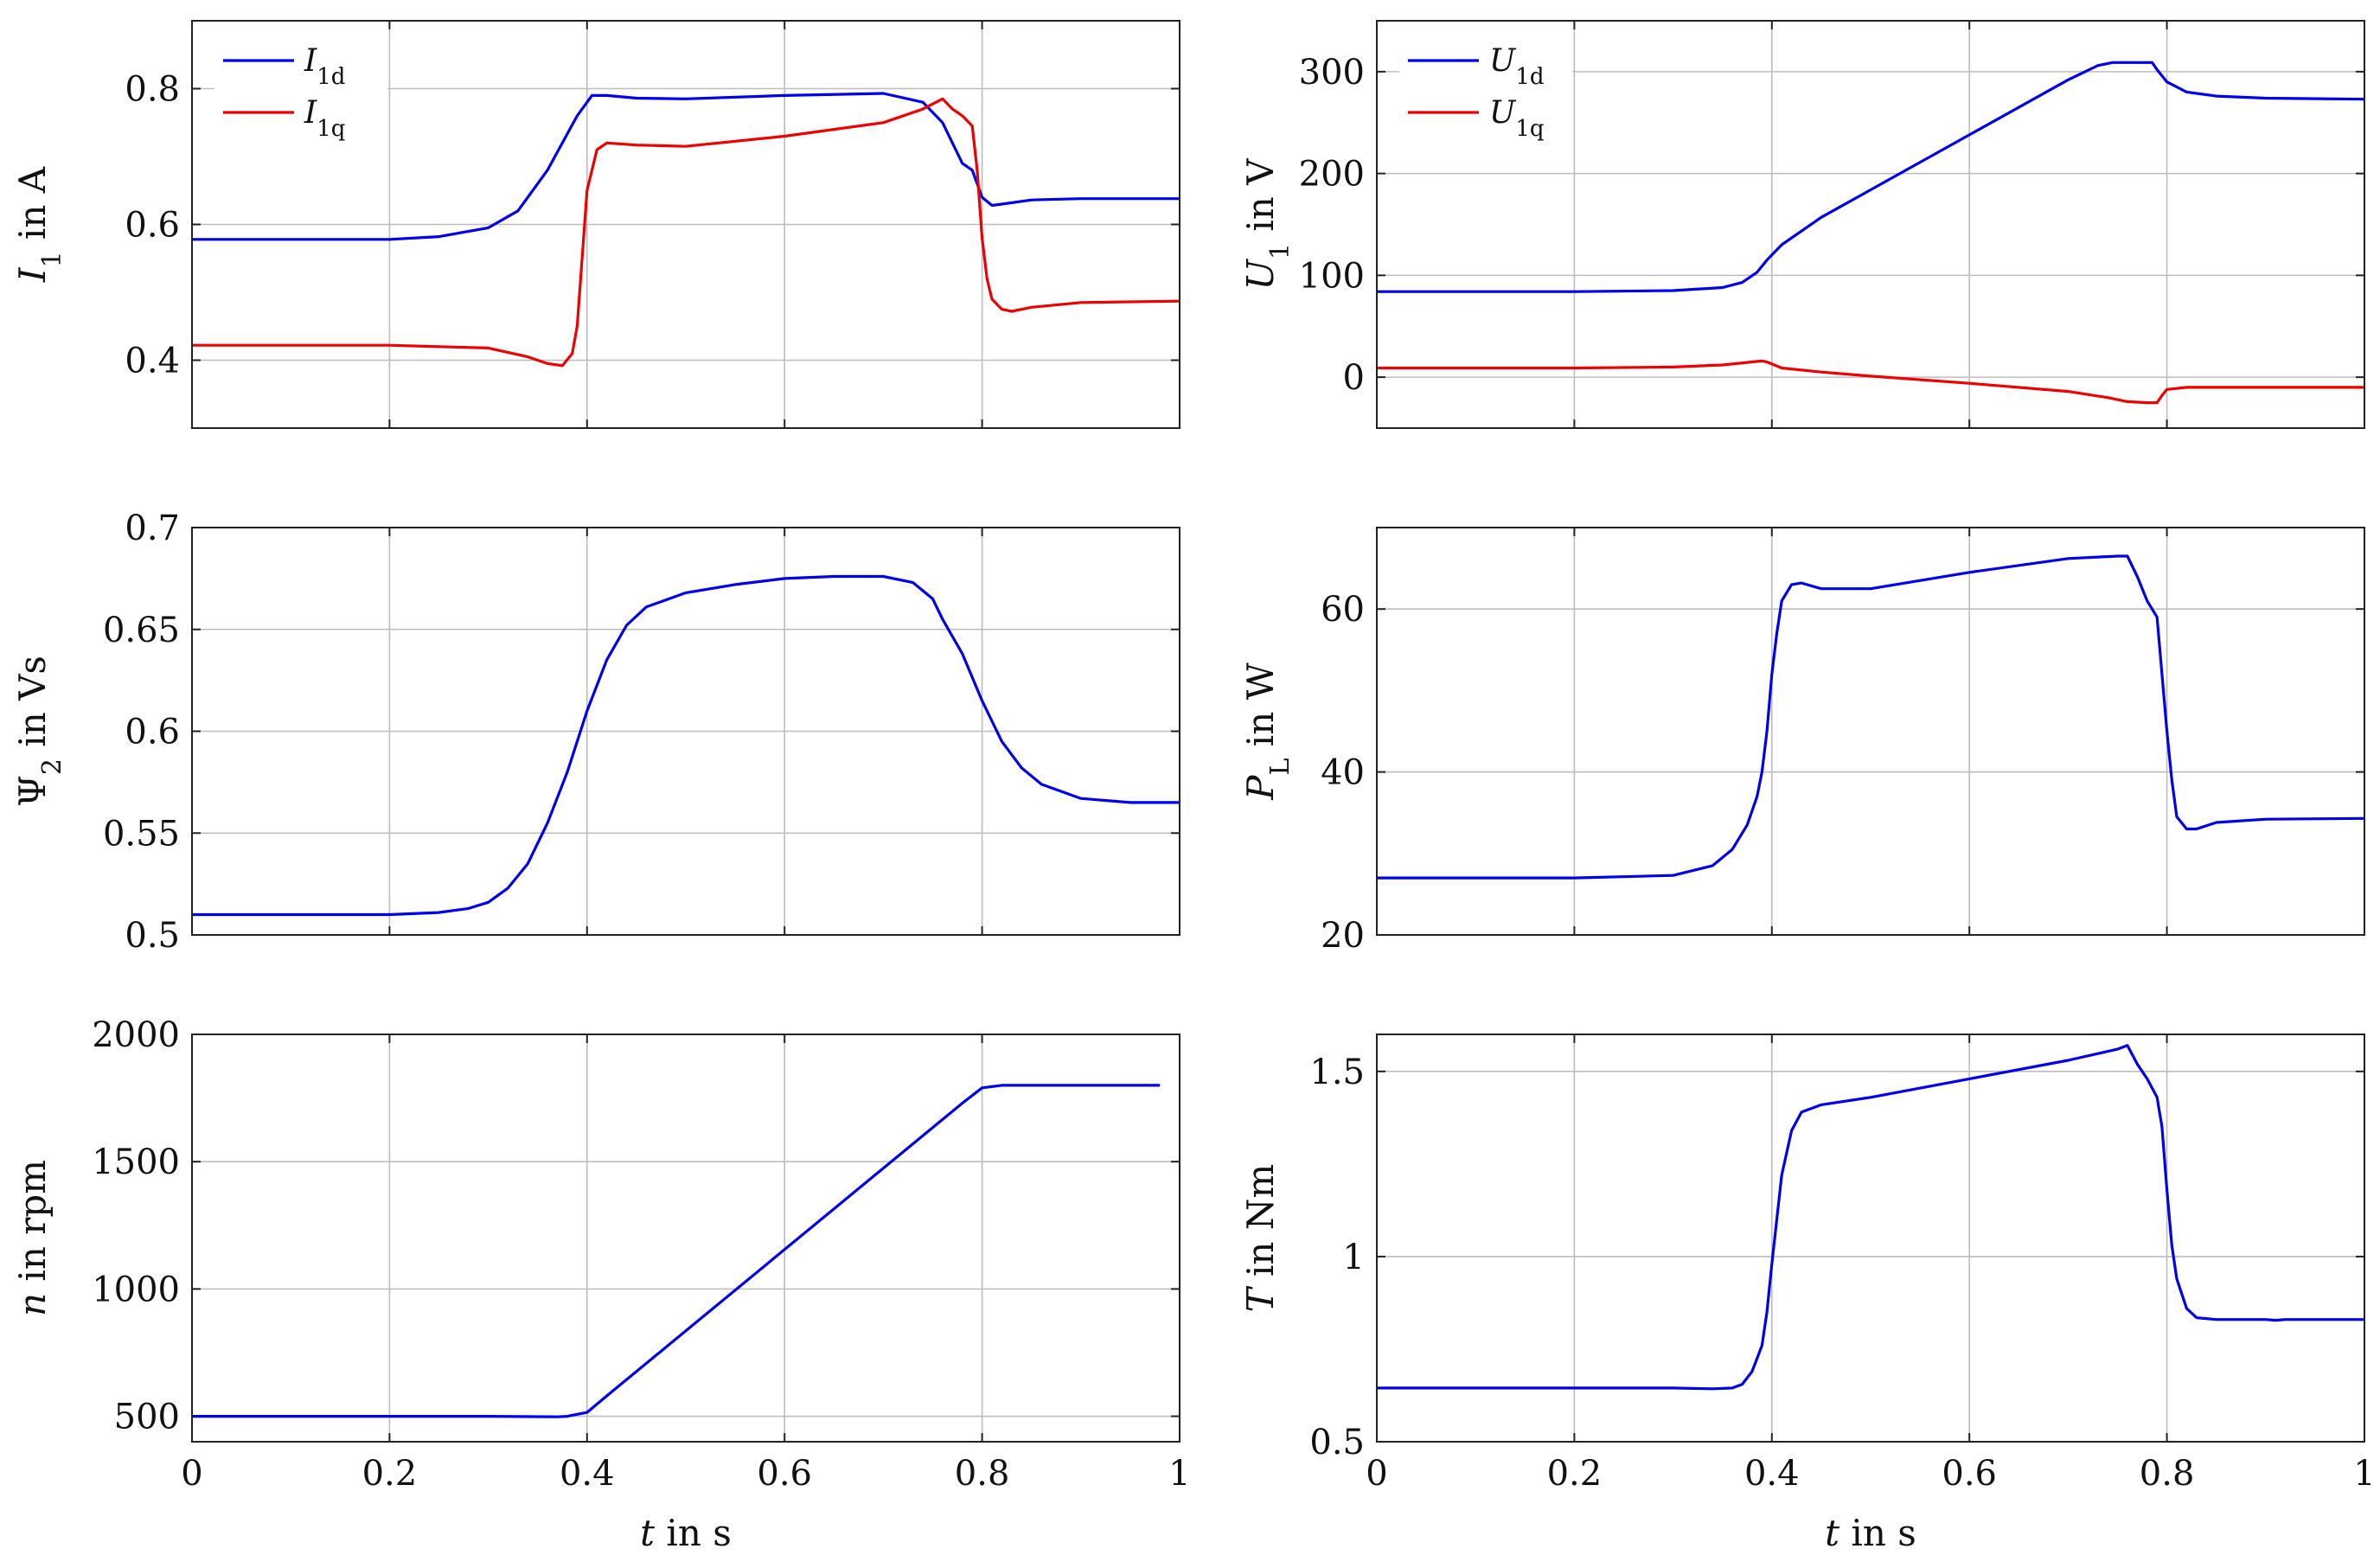  What do you see at coordinates (1871, 1217) in the screenshot?
I see `series-line-T` at bounding box center [1871, 1217].